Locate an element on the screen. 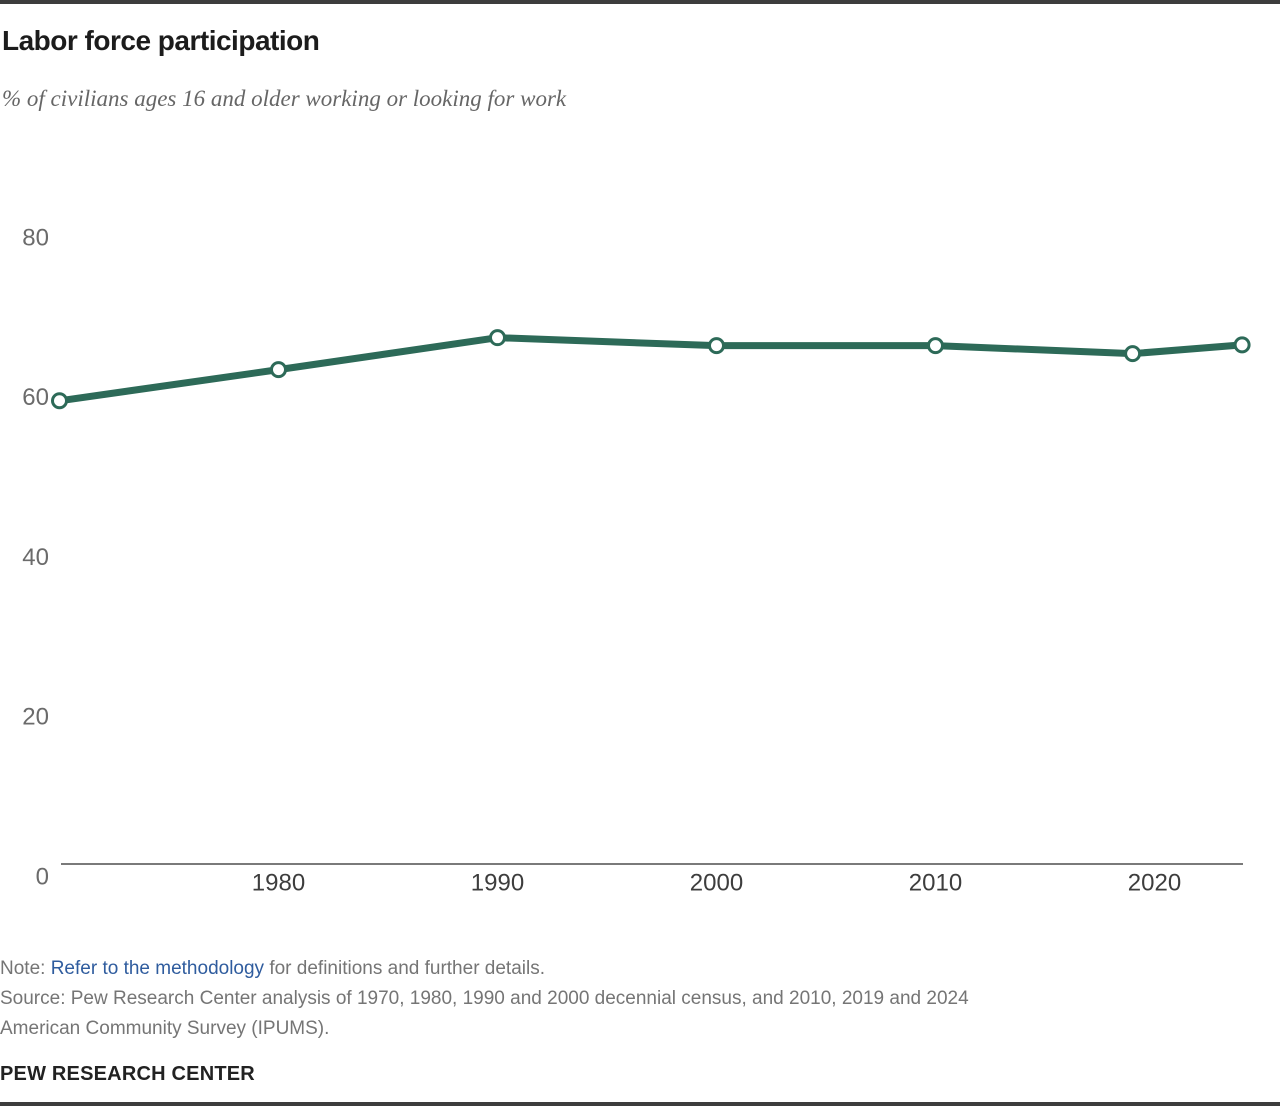 Image resolution: width=1280 pixels, height=1106 pixels. chart-title: Labor force participation is located at coordinates (161, 40).